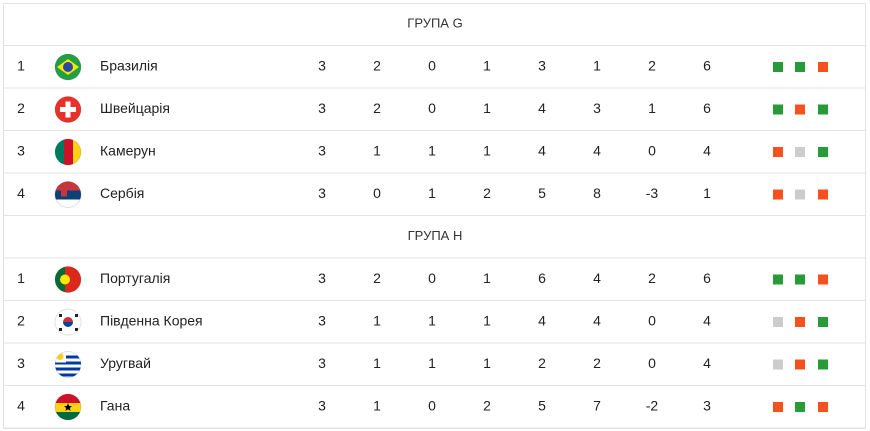 Image resolution: width=870 pixels, height=431 pixels. I want to click on group-title: ГРУПА G, so click(434, 22).